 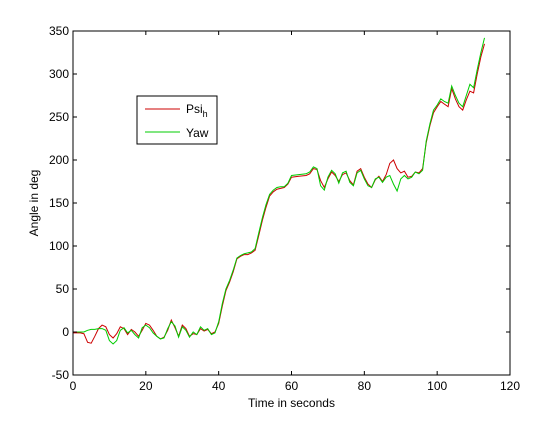 What do you see at coordinates (73, 386) in the screenshot?
I see `x-tick-label: 0` at bounding box center [73, 386].